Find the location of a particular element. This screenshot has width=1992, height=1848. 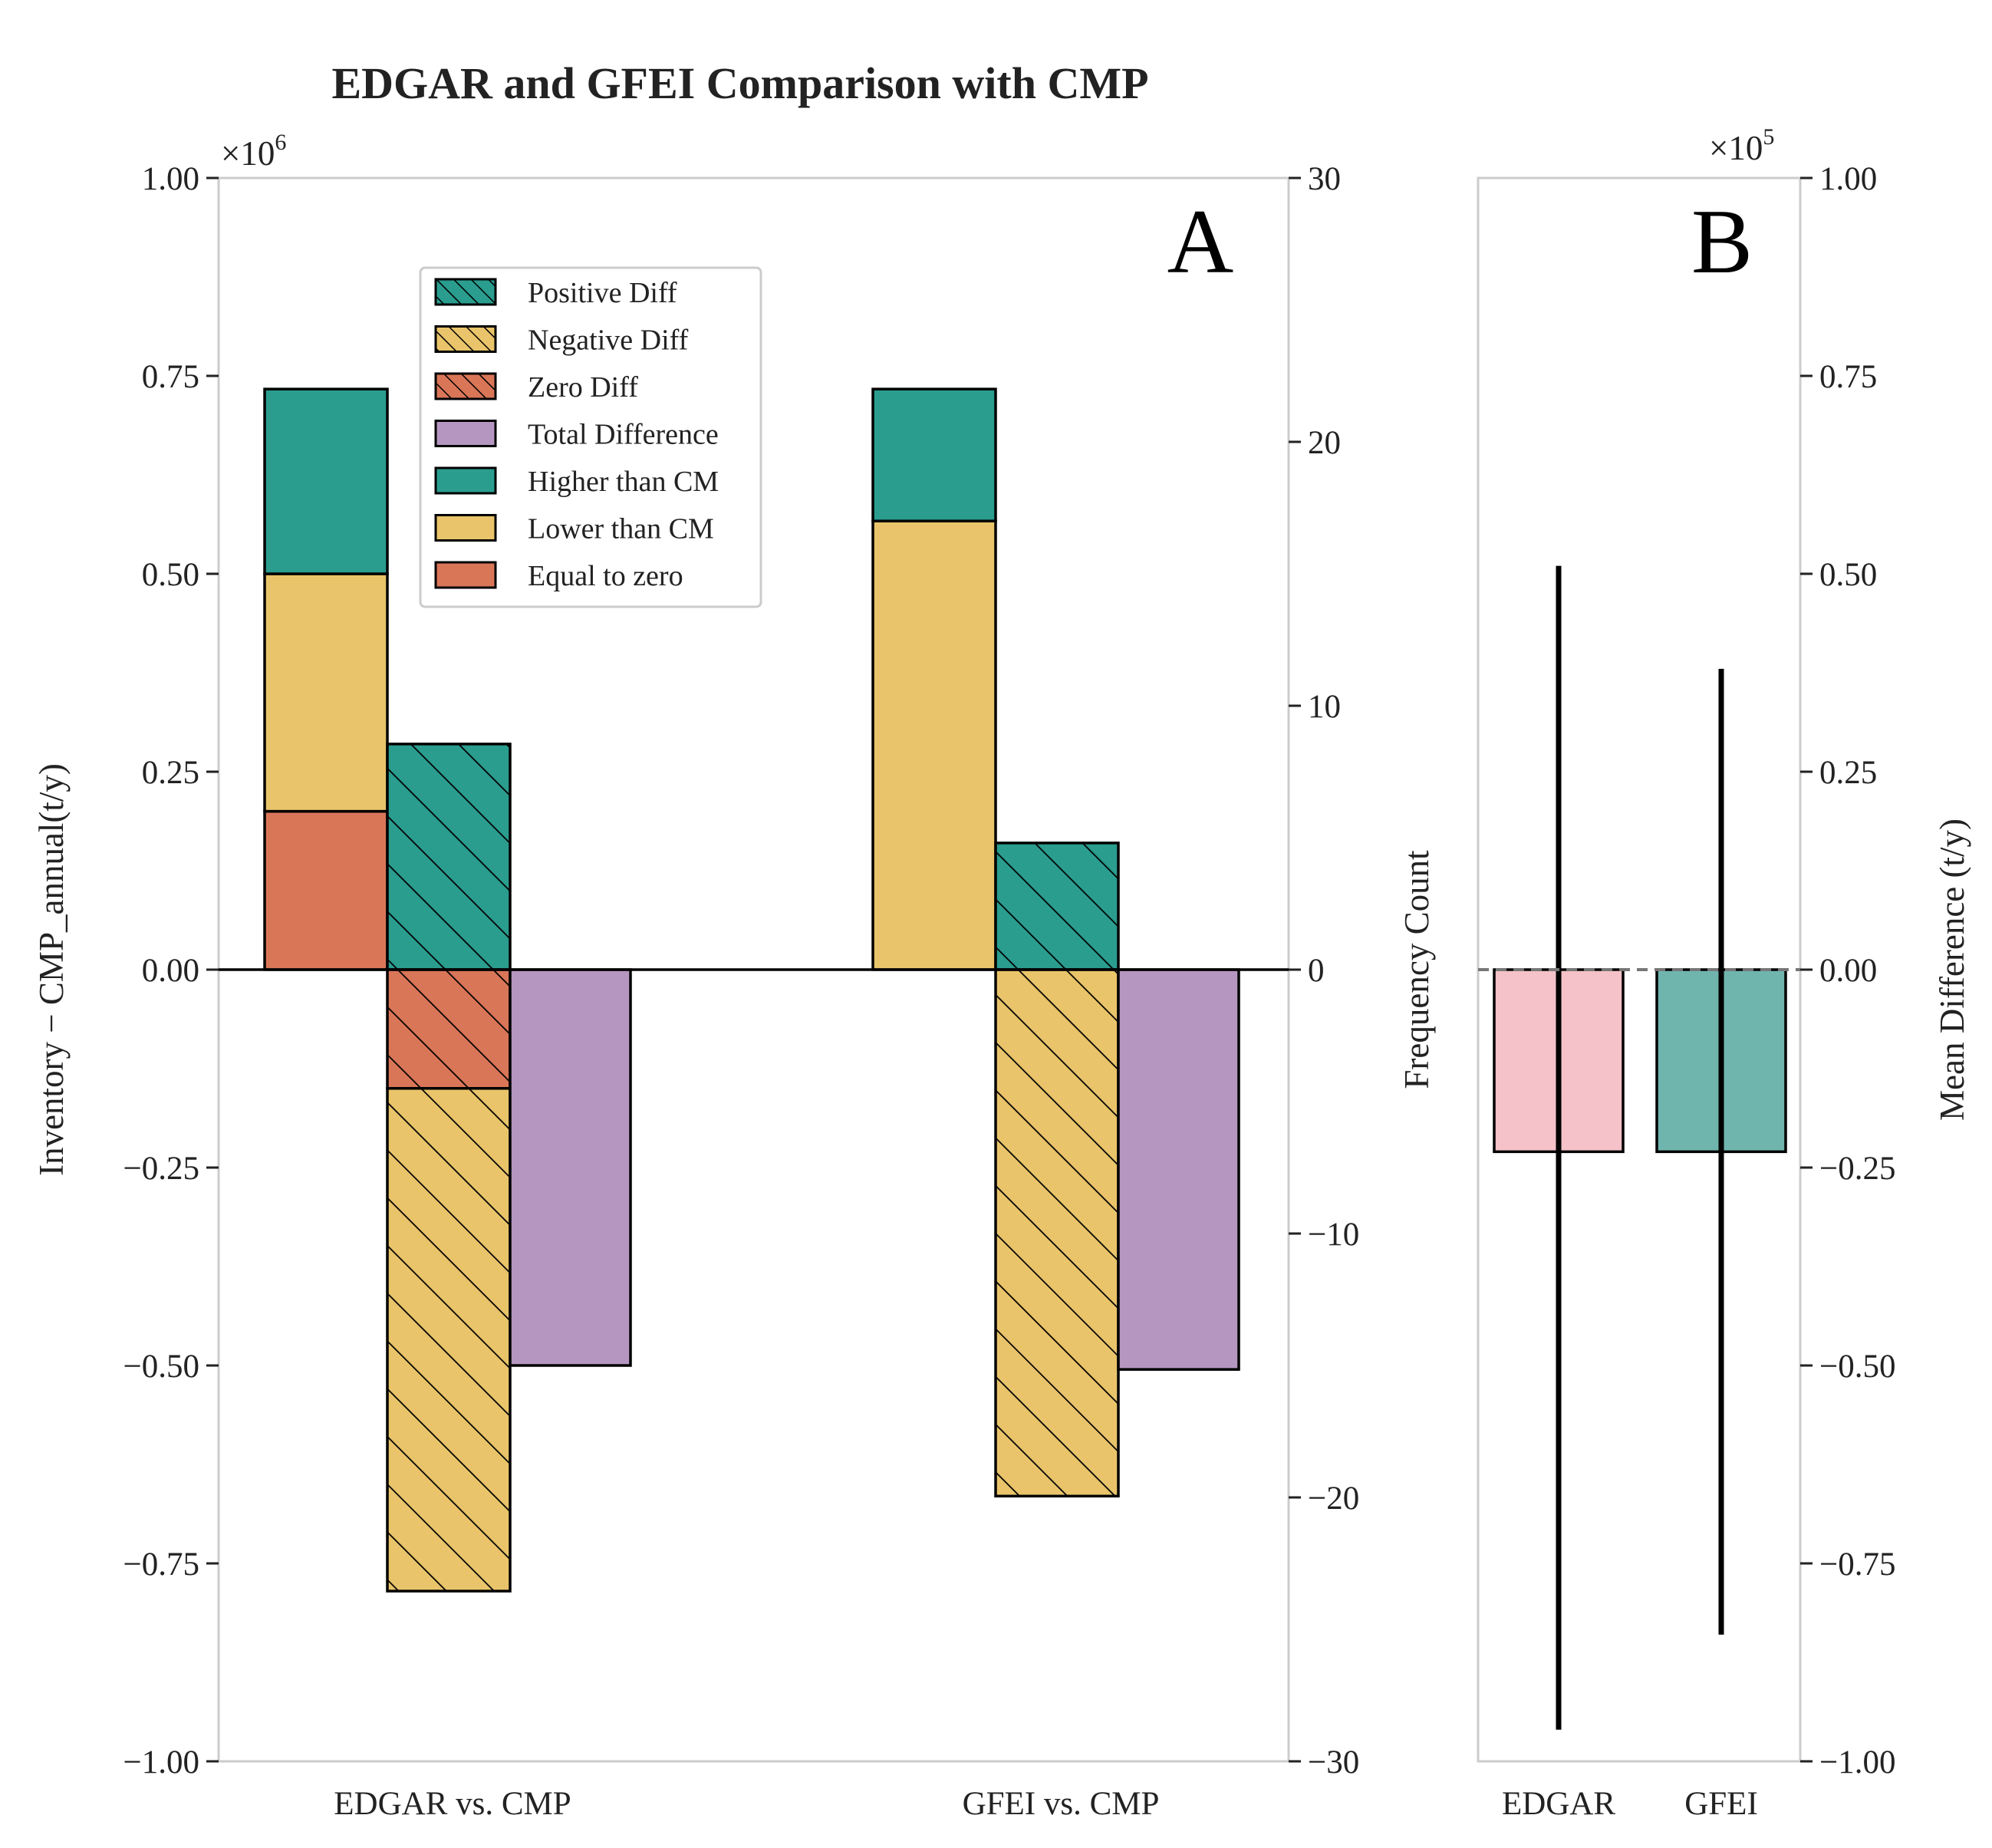

right-tick-label: −0.25 is located at coordinates (1858, 1169).